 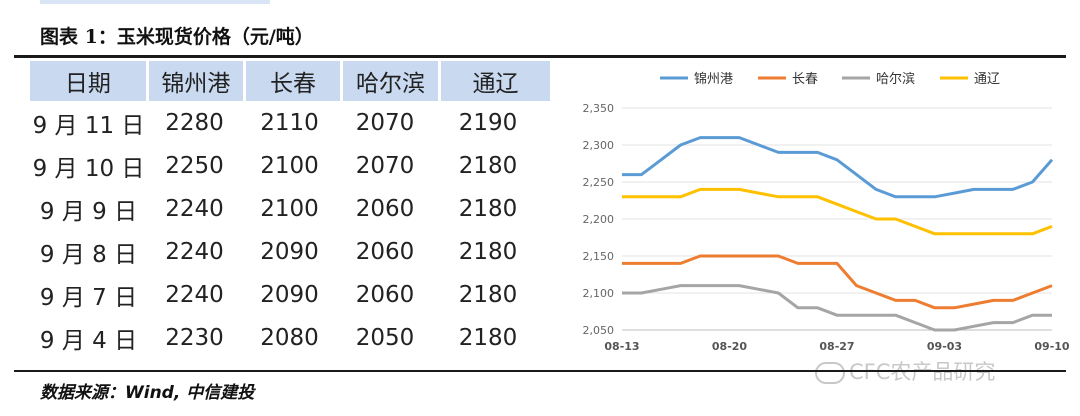 What do you see at coordinates (599, 293) in the screenshot?
I see `y-tick-label: 2,100` at bounding box center [599, 293].